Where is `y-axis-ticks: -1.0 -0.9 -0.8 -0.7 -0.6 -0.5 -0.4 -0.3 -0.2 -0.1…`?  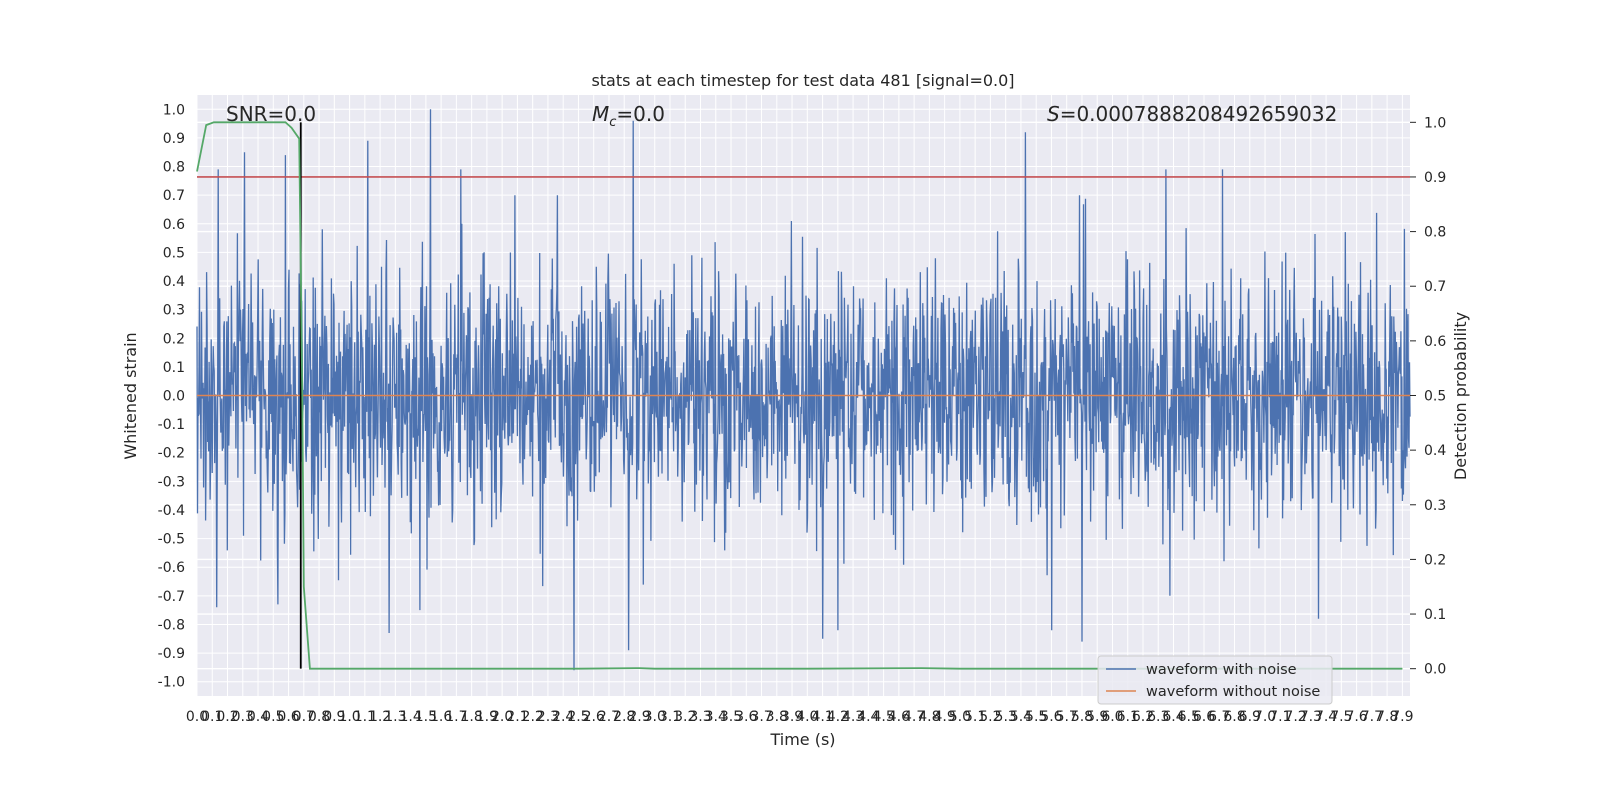
y-axis-ticks: -1.0 -0.9 -0.8 -0.7 -0.6 -0.5 -0.4 -0.3 -0.2 -0.1… is located at coordinates (171, 396).